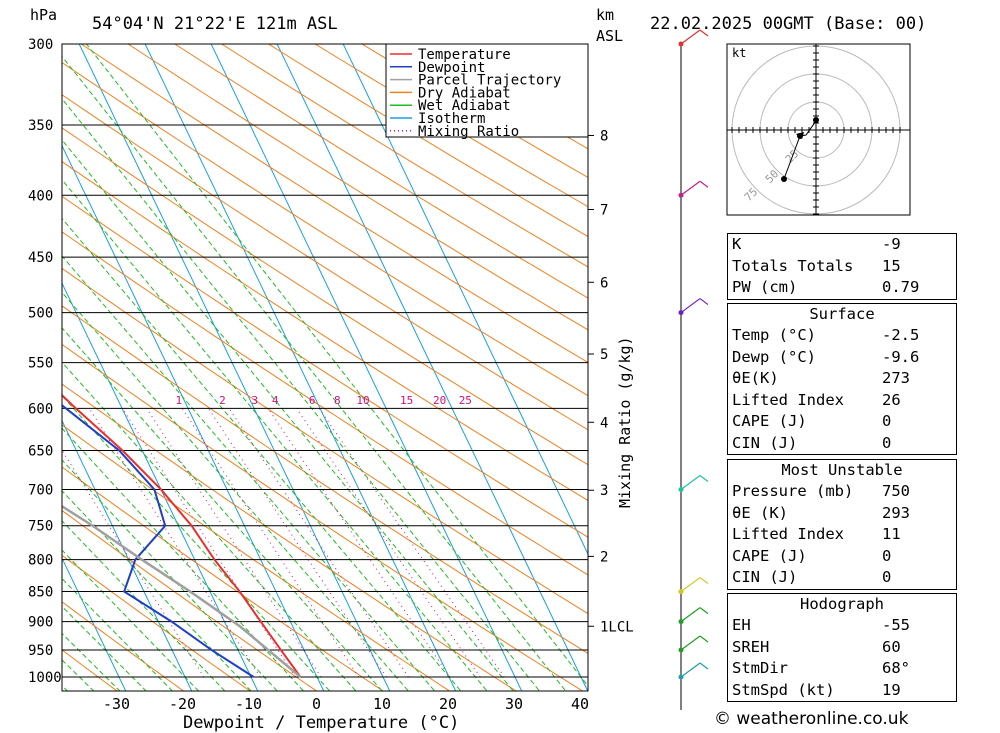 The width and height of the screenshot is (1000, 733). What do you see at coordinates (609, 36) in the screenshot?
I see `asl-unit: ASL` at bounding box center [609, 36].